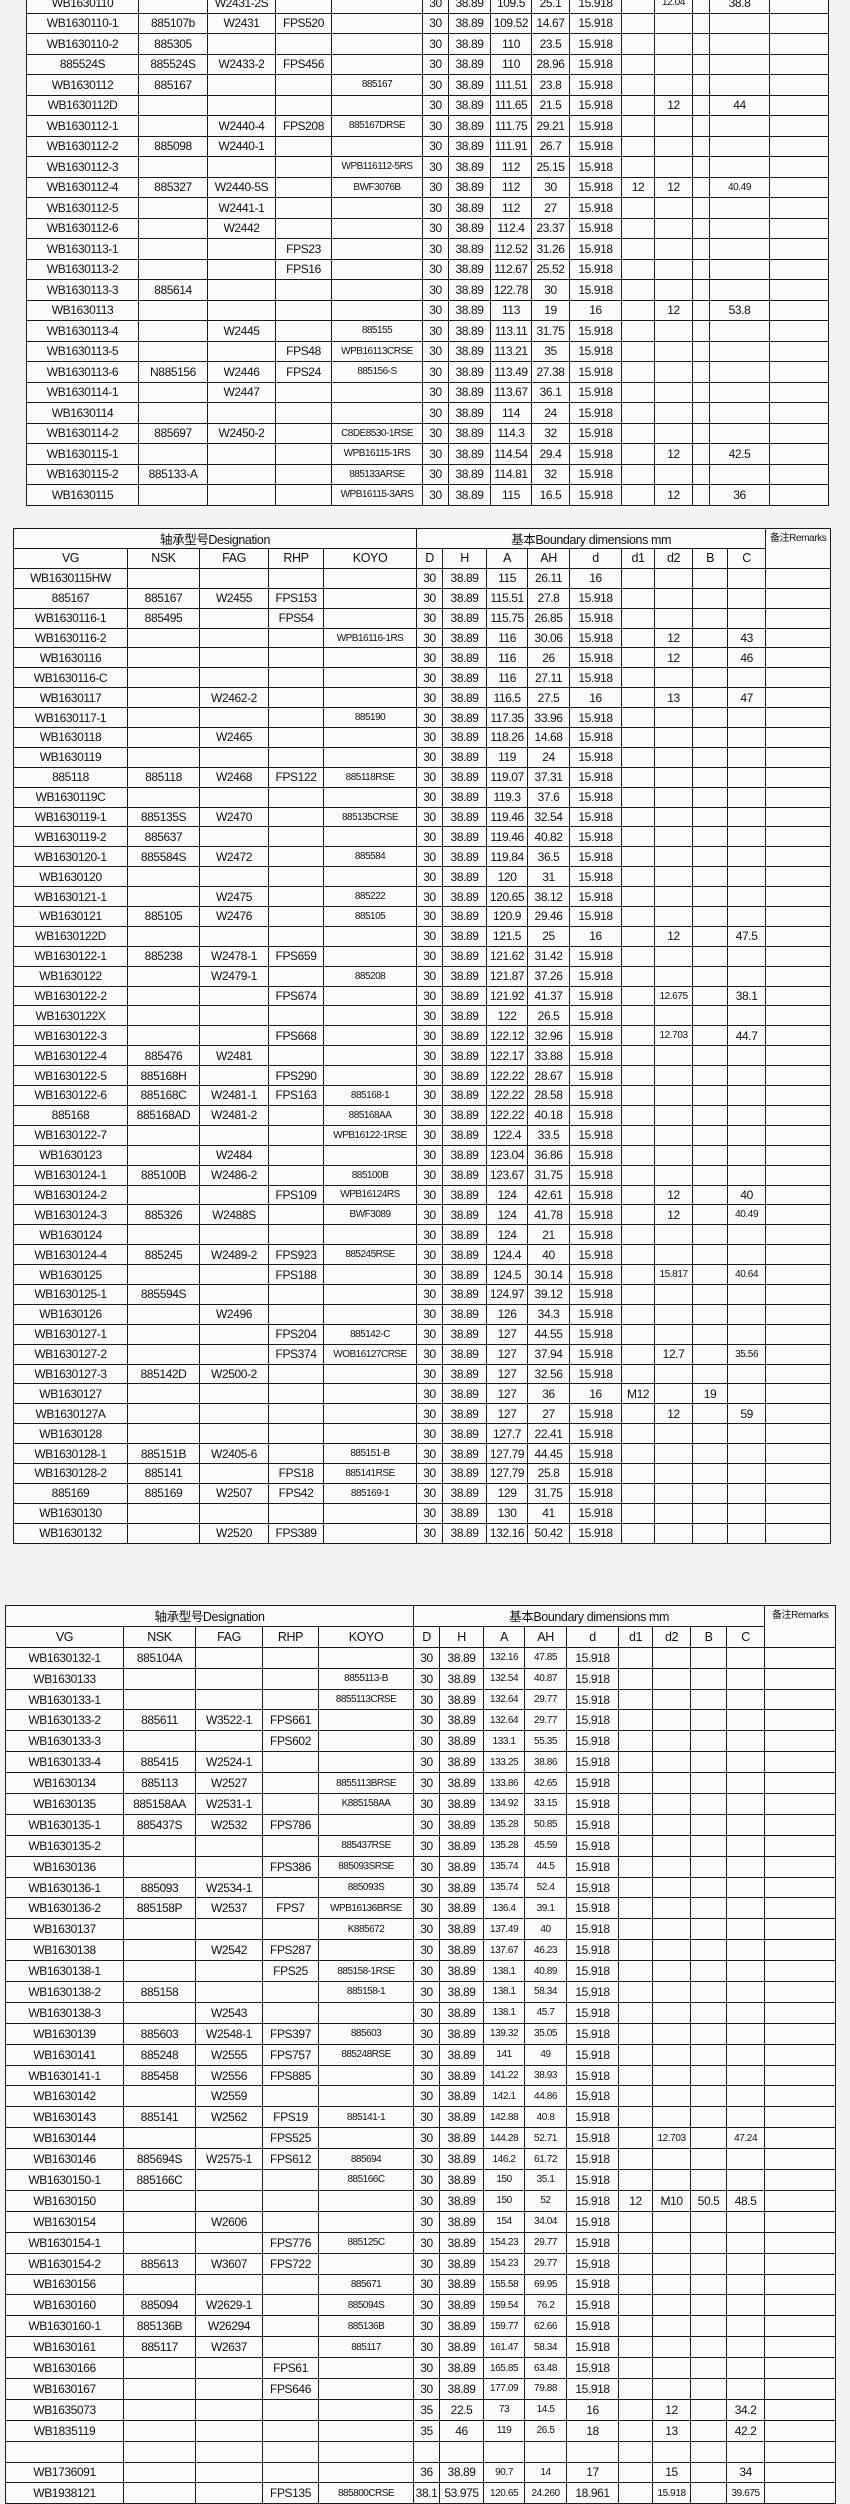 This screenshot has height=2504, width=850. What do you see at coordinates (427, 208) in the screenshot?
I see `table-row: WB1630112-5 W2441-1 30 38.89 112 27 15.918` at bounding box center [427, 208].